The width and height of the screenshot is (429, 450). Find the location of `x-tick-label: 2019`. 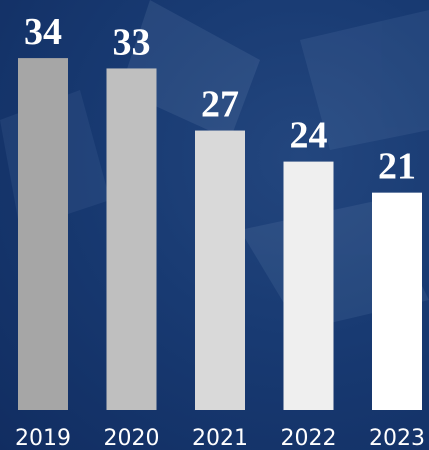

x-tick-label: 2019 is located at coordinates (43, 438).